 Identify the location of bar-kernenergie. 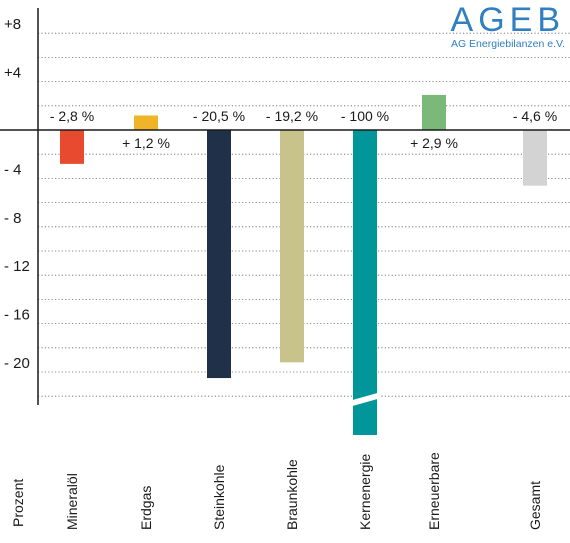
(365, 282).